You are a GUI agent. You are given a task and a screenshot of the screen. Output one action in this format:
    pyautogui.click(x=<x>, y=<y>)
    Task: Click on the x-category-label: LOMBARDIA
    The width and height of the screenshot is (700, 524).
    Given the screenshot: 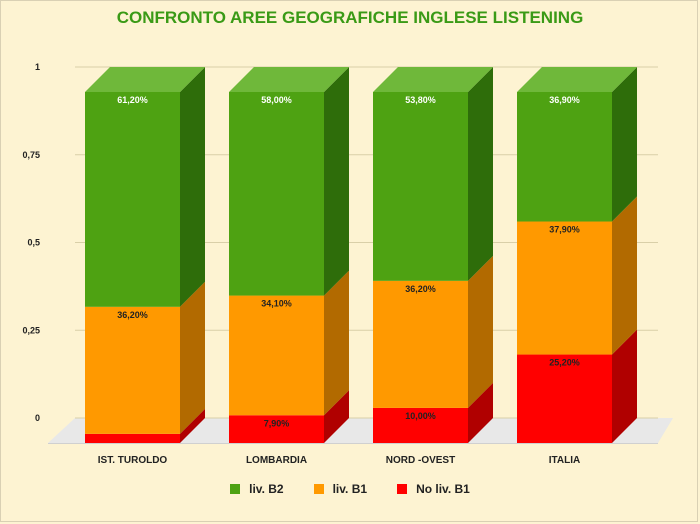 What is the action you would take?
    pyautogui.click(x=276, y=460)
    